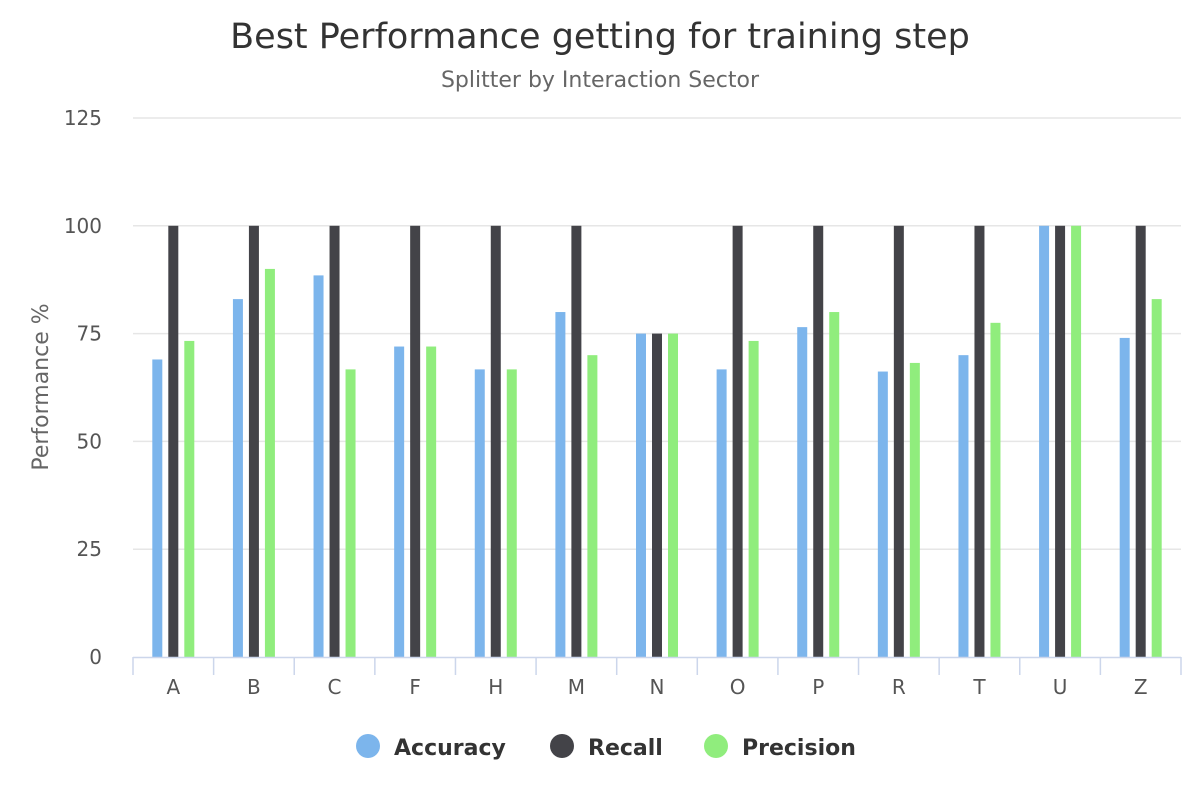 The height and width of the screenshot is (800, 1200). What do you see at coordinates (600, 80) in the screenshot?
I see `chart-subtitle: Splitter by Interaction Sector` at bounding box center [600, 80].